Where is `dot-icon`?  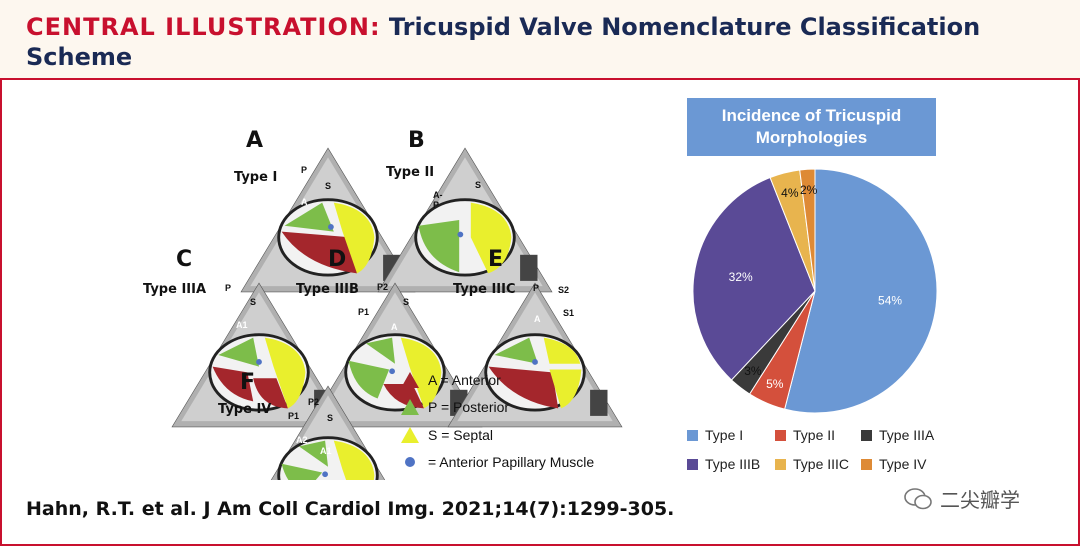
dot-icon is located at coordinates (410, 462).